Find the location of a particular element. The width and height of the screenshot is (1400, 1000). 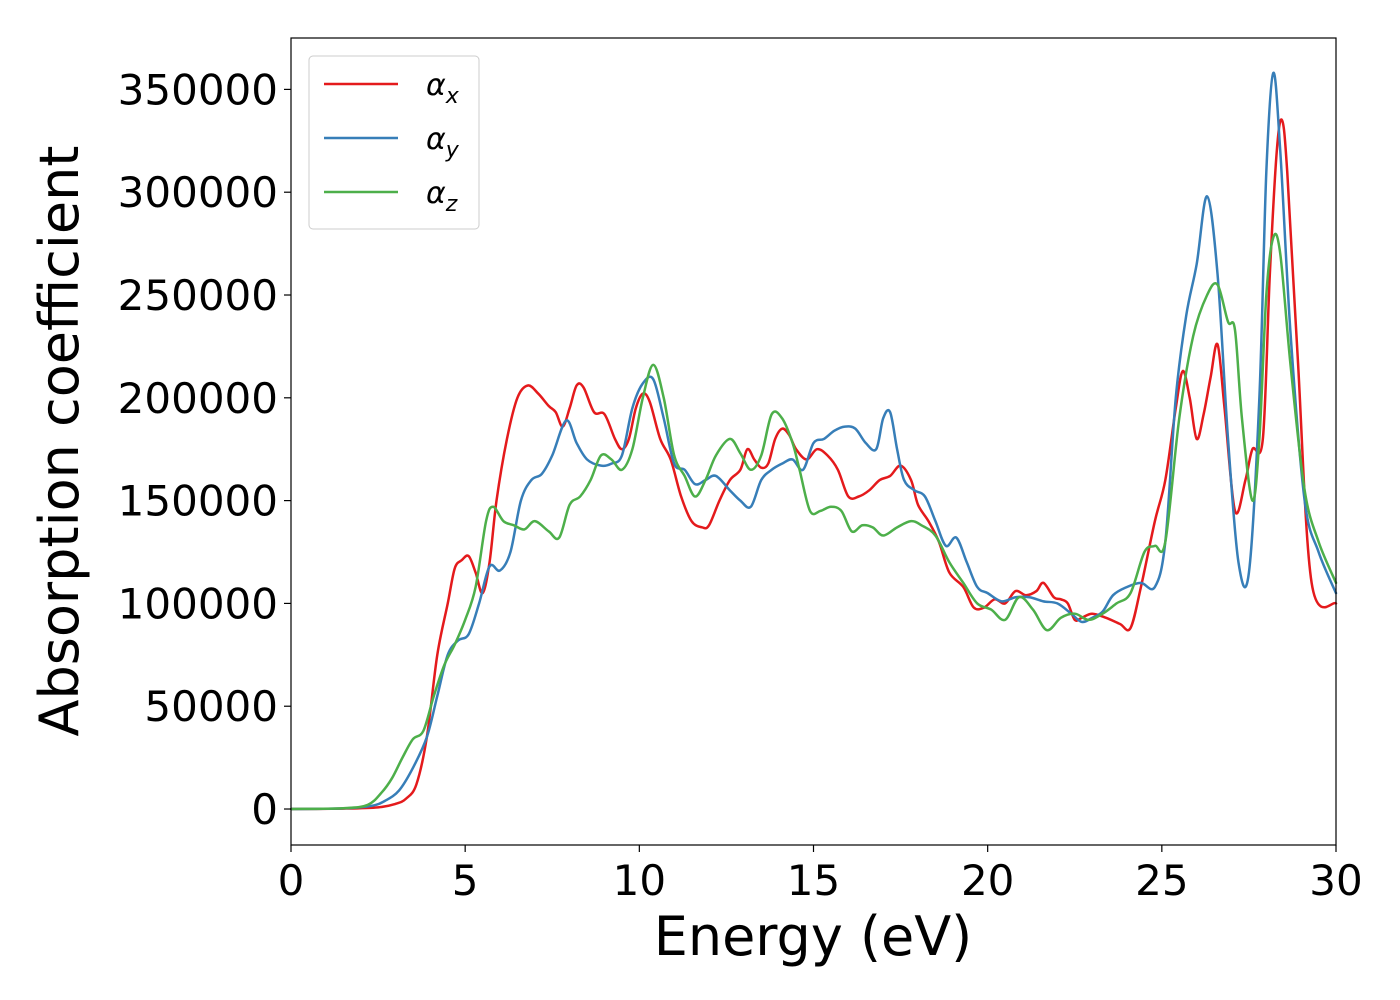

x-axis-label: Energy (eV) is located at coordinates (813, 936).